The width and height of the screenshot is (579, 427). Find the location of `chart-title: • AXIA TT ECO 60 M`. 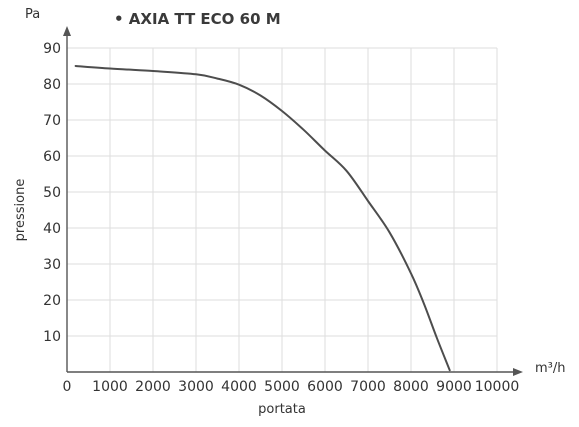

chart-title: • AXIA TT ECO 60 M is located at coordinates (197, 19).